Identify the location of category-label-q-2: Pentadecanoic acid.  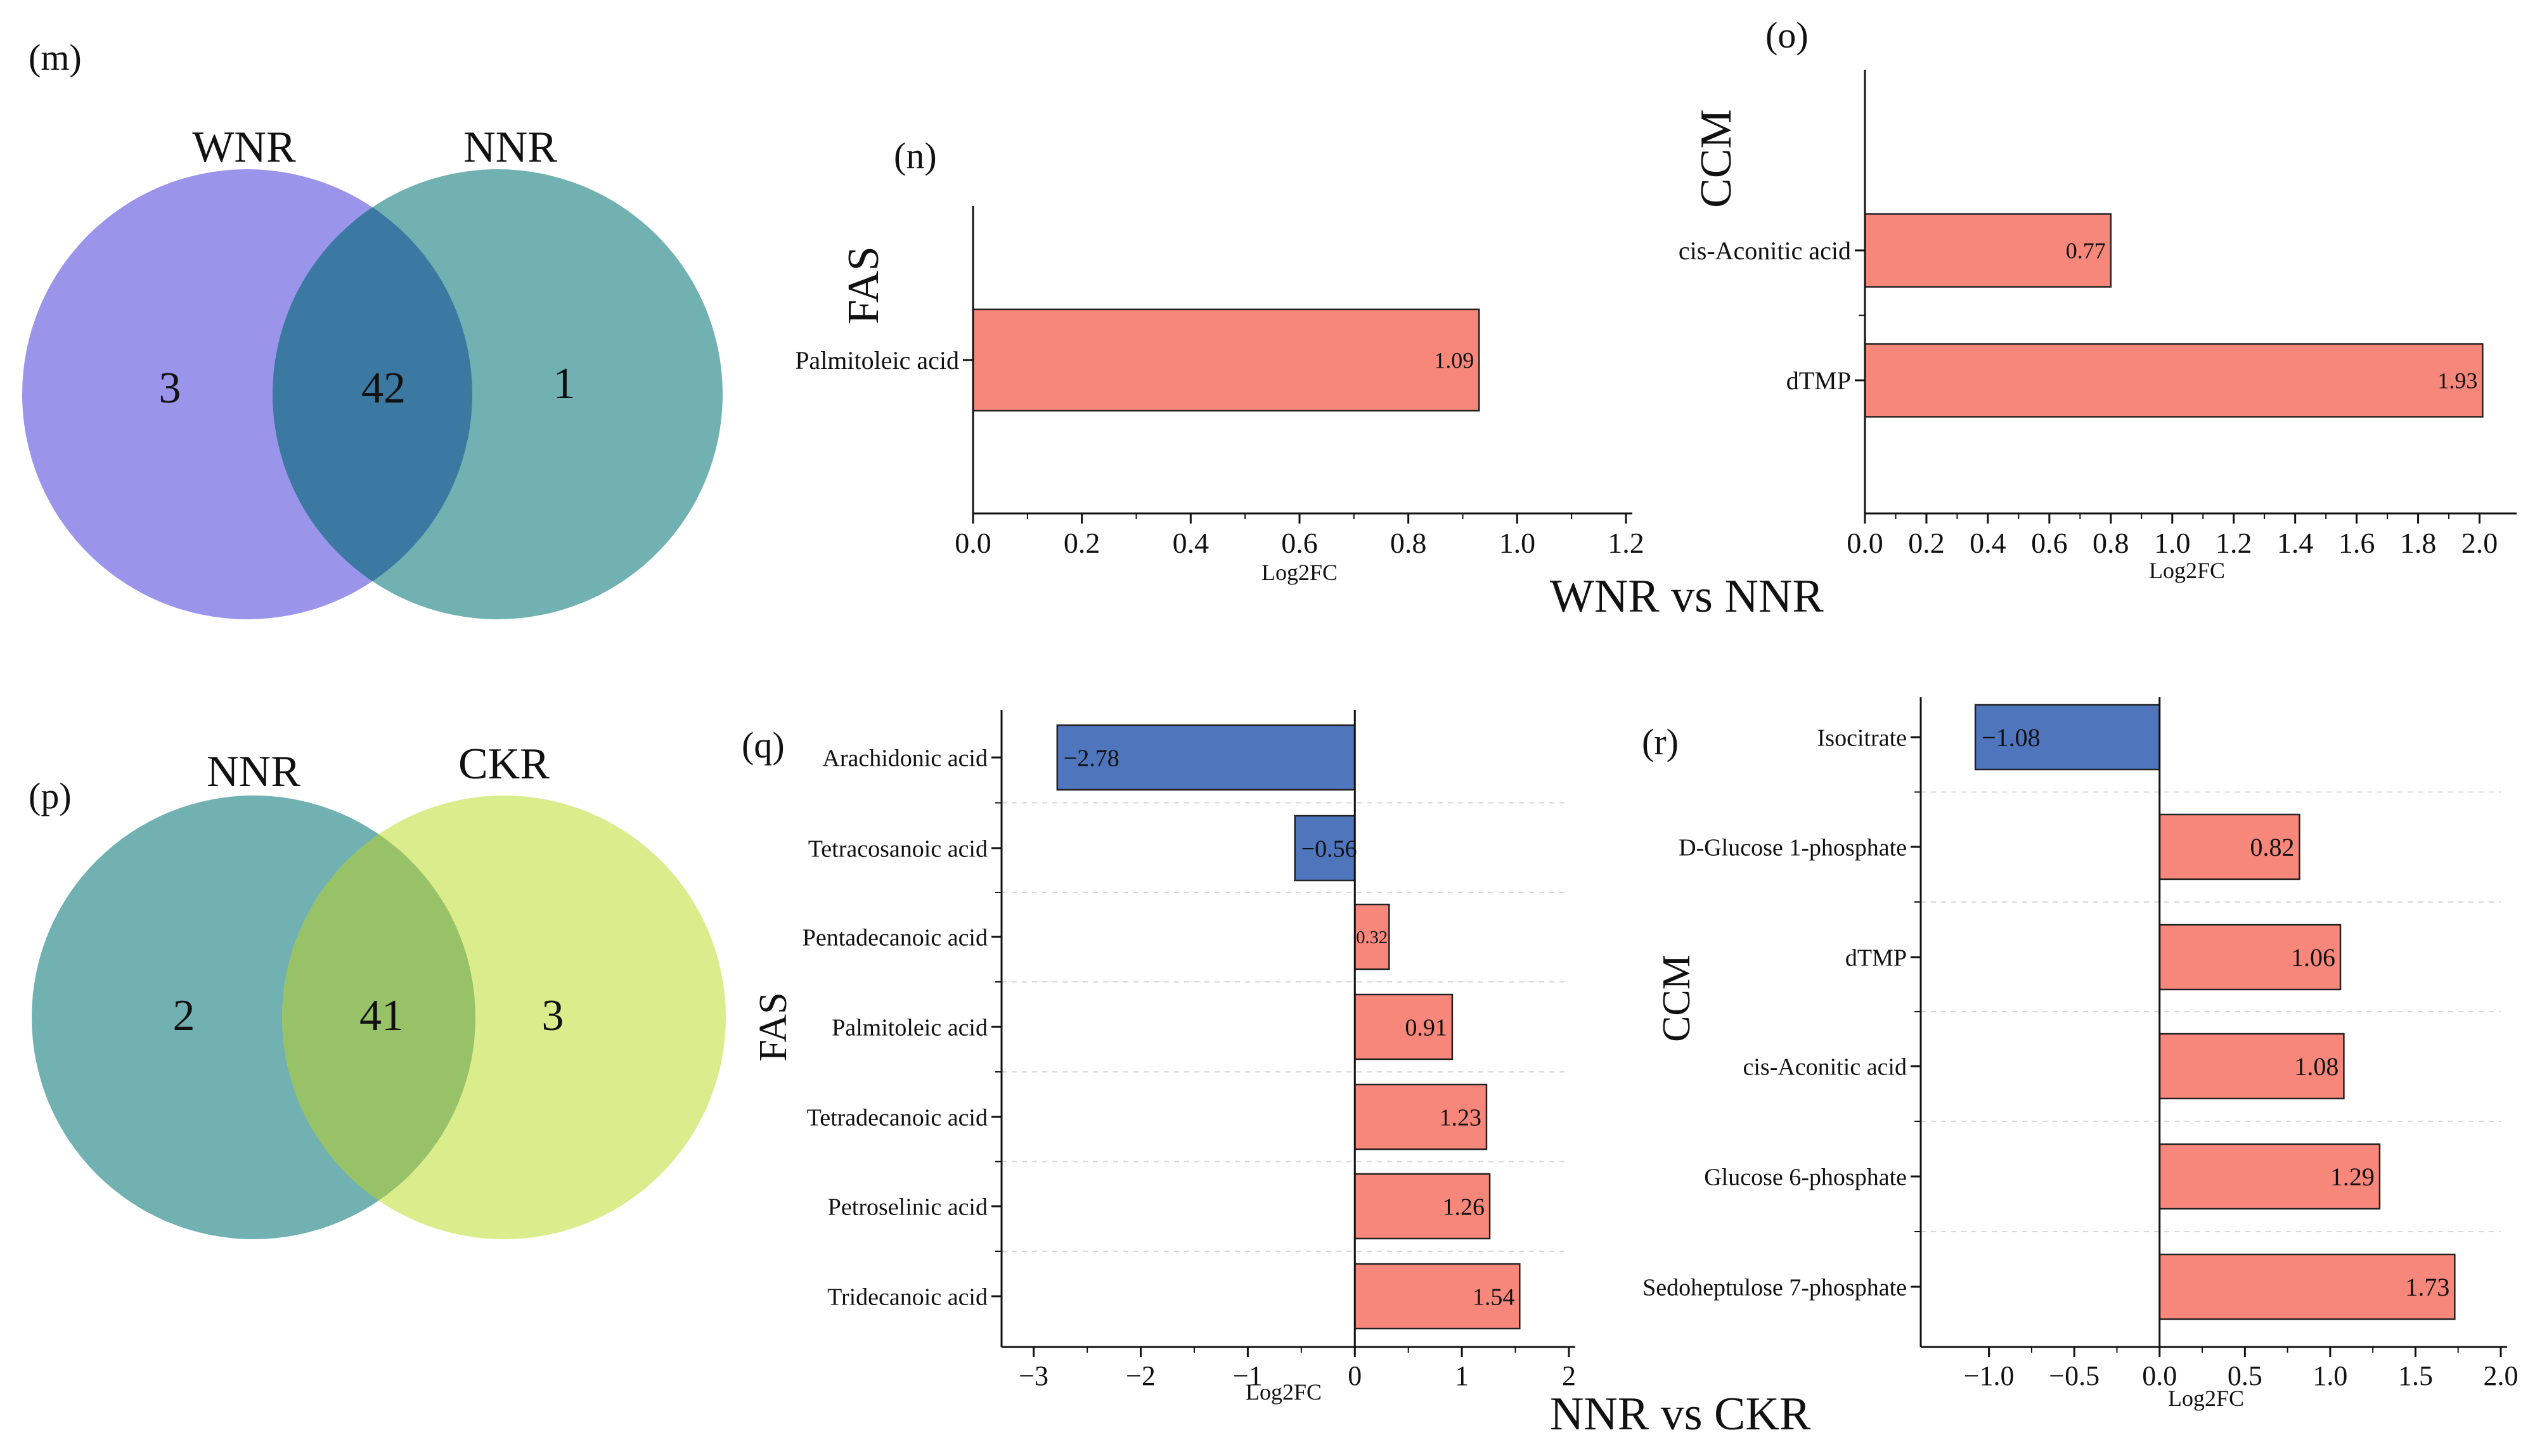
(895, 937).